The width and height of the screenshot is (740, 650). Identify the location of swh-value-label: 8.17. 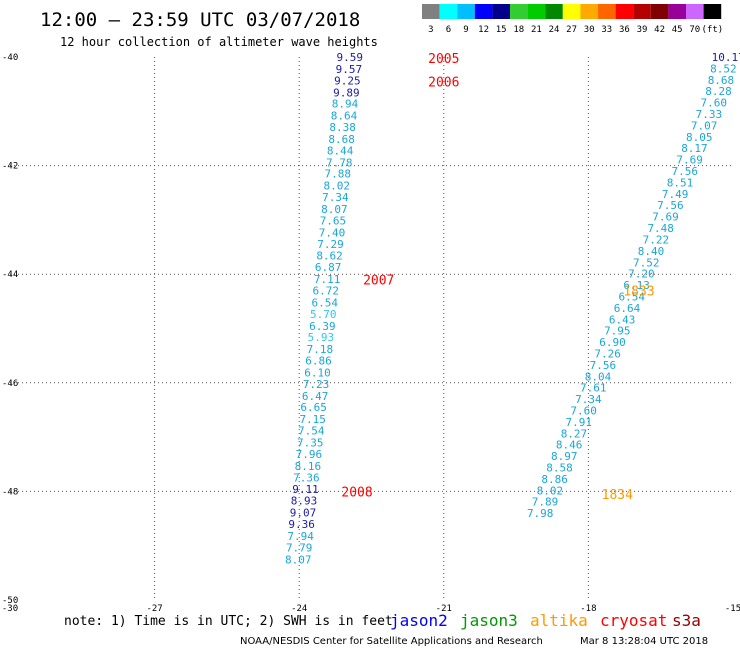
(694, 148).